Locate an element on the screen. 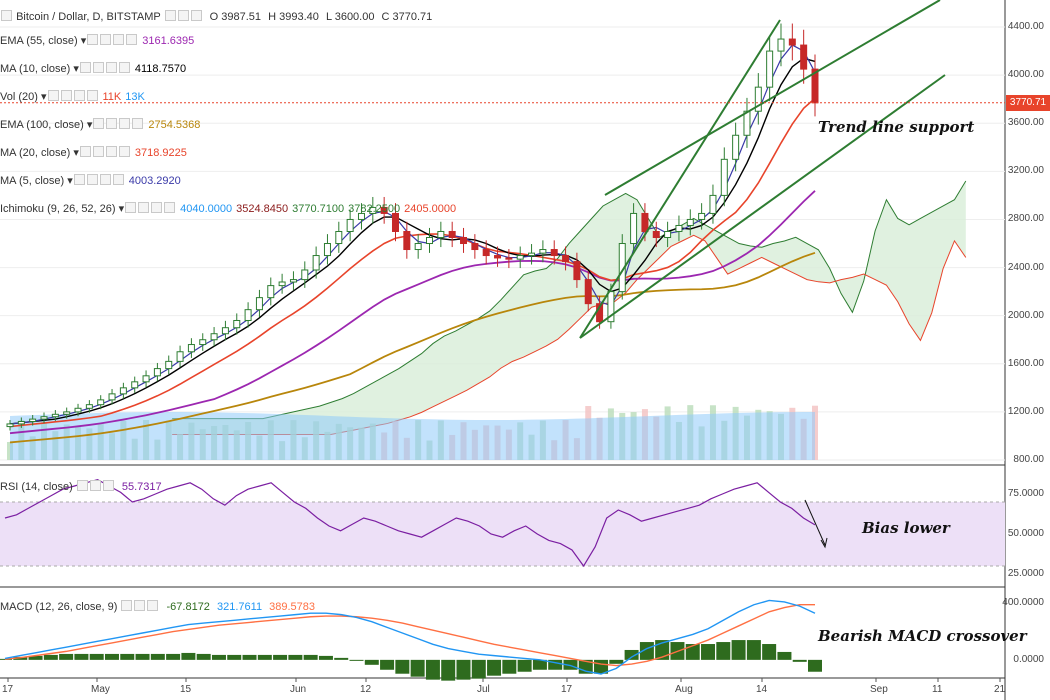 Image resolution: width=1050 pixels, height=700 pixels. price-tick-label: 4400.00 is located at coordinates (1025, 27).